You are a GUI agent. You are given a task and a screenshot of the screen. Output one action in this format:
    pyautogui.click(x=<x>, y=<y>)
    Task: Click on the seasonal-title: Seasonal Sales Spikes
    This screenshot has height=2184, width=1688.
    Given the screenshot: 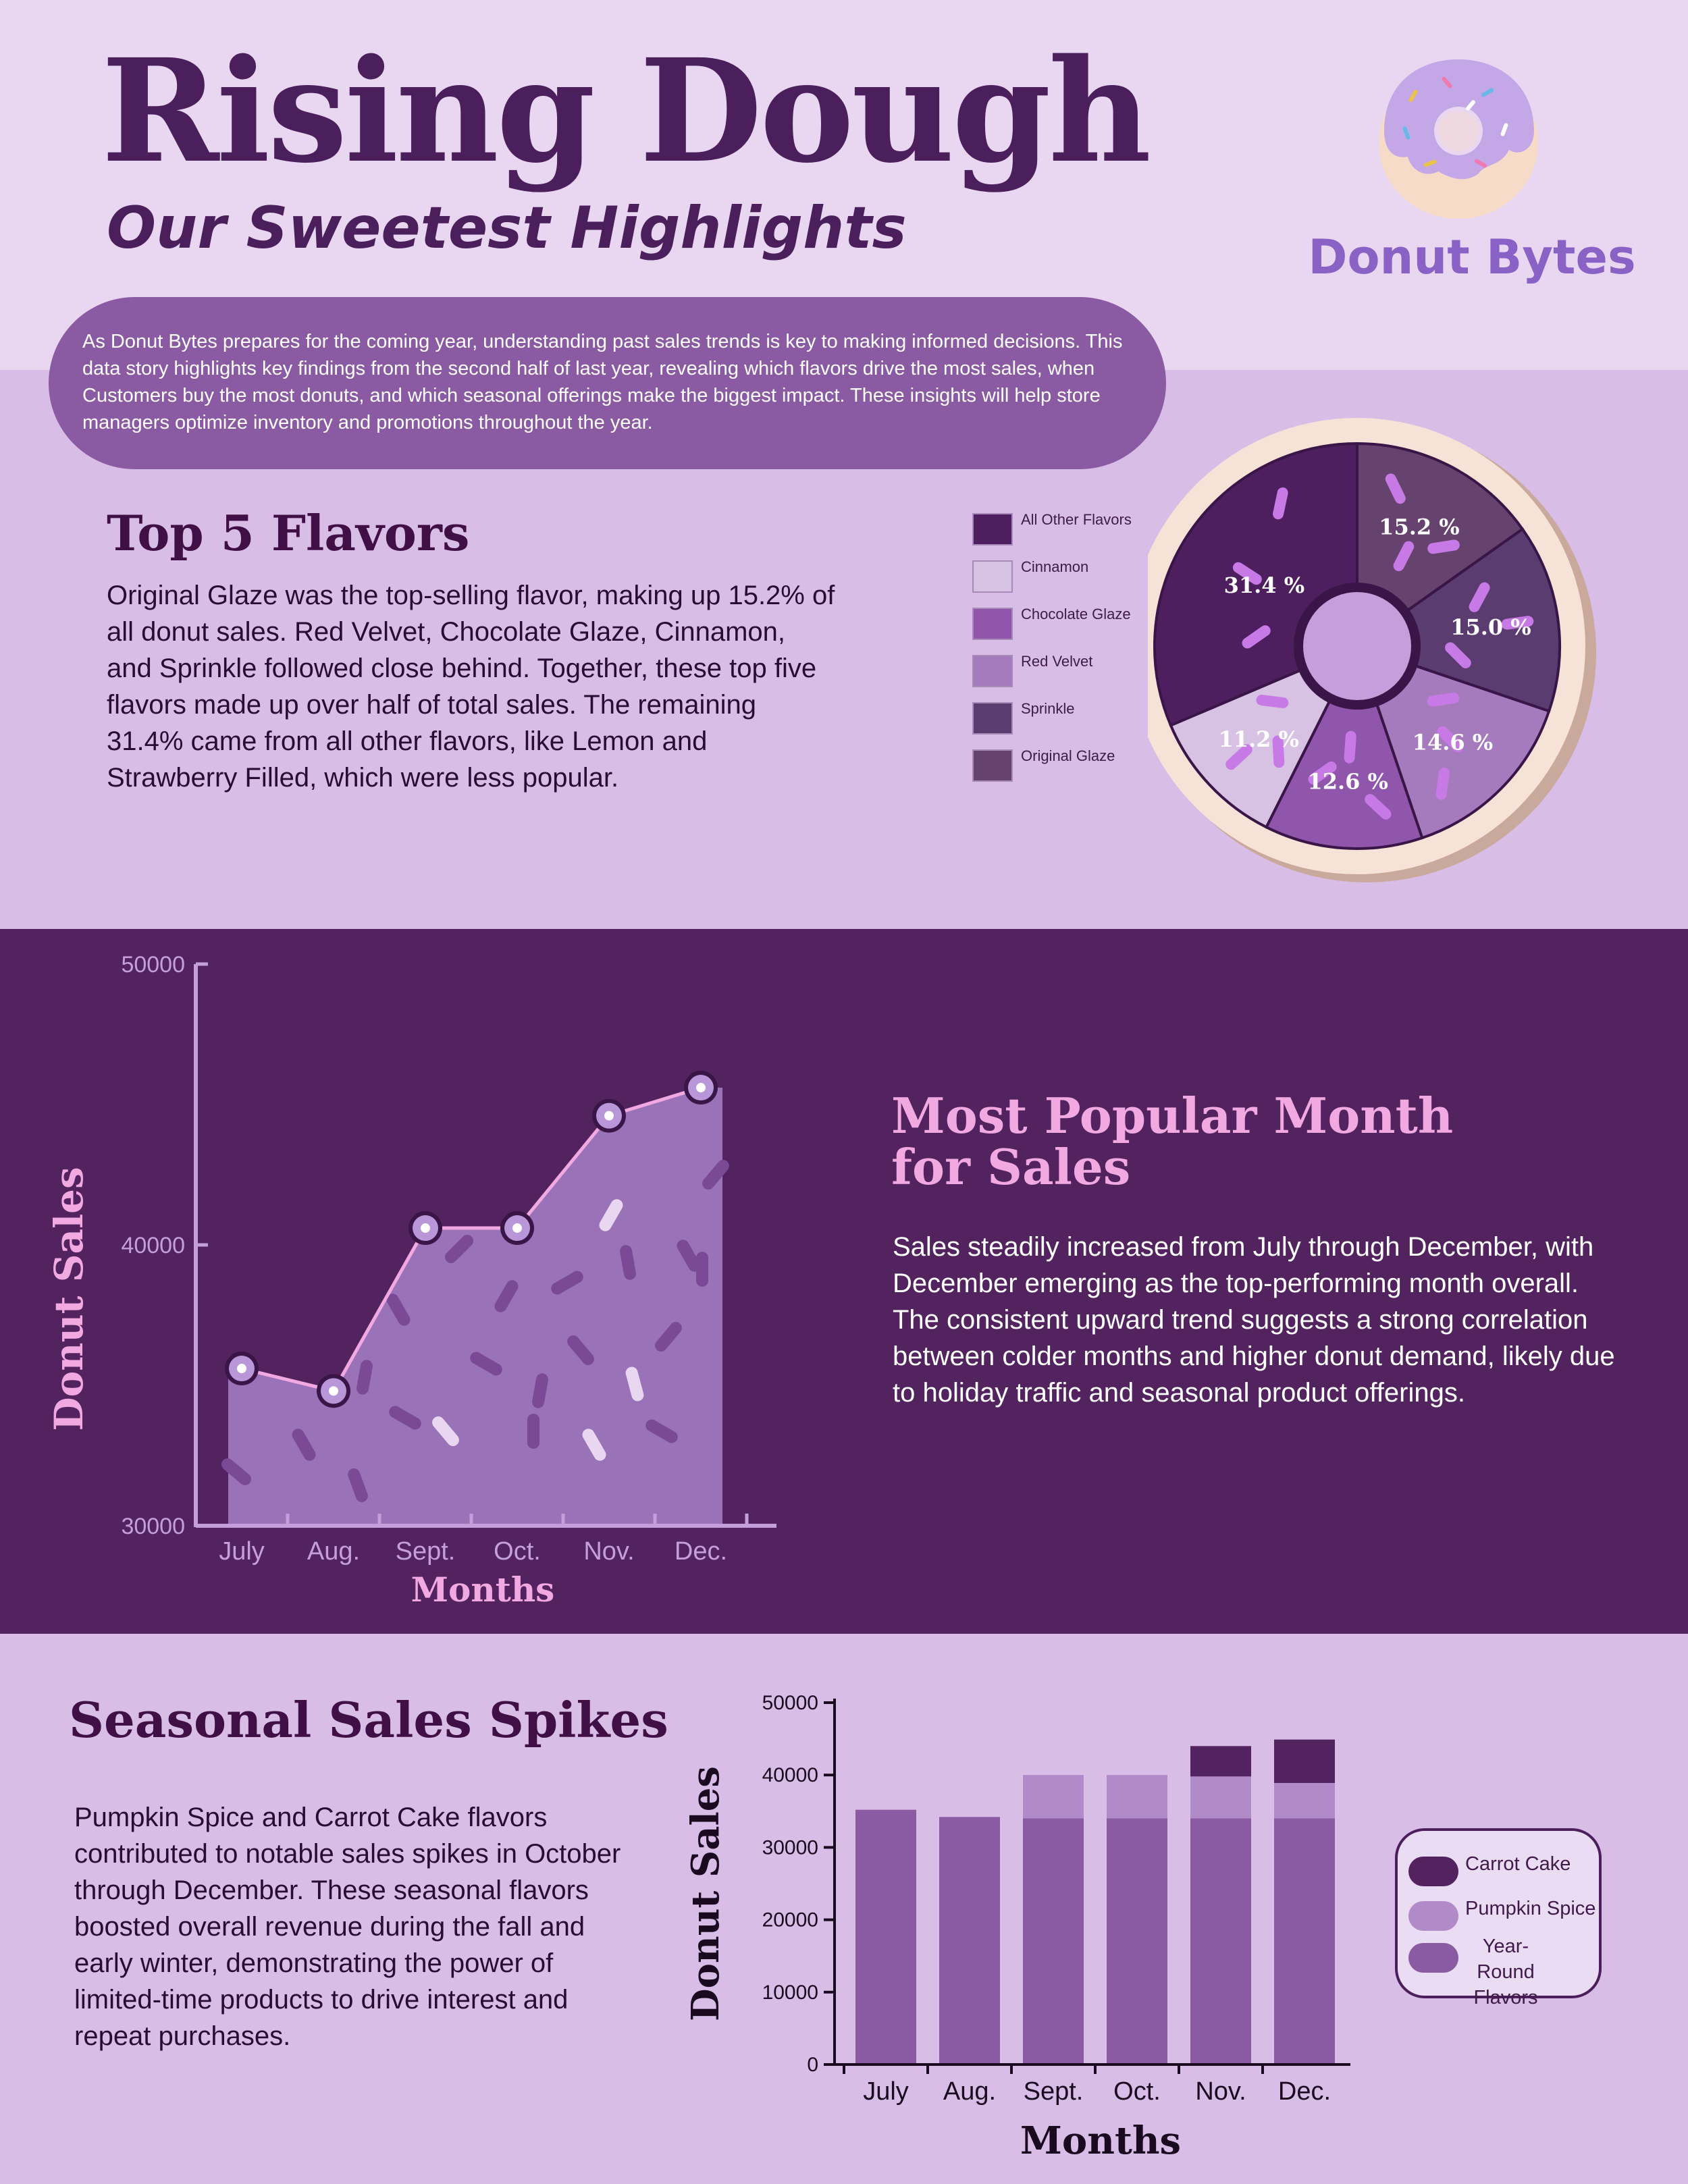 What is the action you would take?
    pyautogui.click(x=368, y=1720)
    